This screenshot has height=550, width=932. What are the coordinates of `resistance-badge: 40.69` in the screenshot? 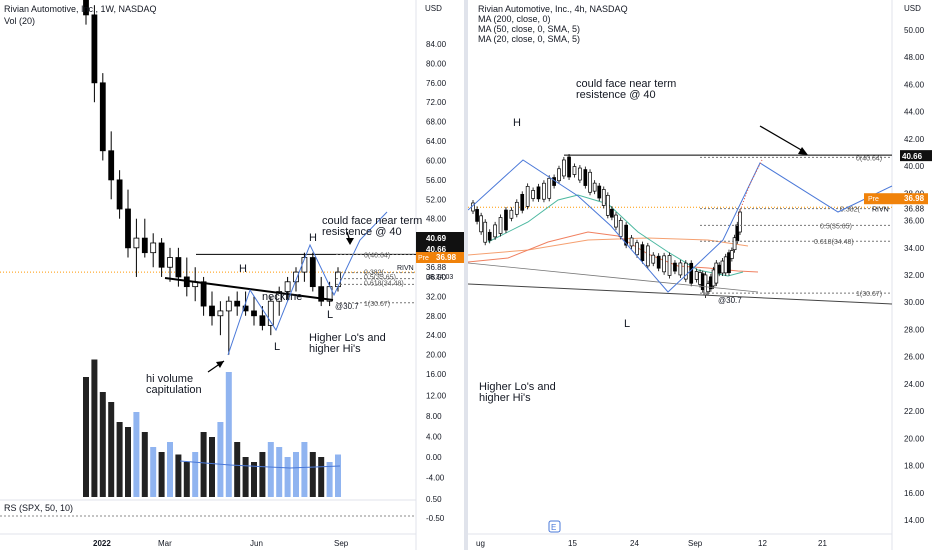 It's located at (436, 238).